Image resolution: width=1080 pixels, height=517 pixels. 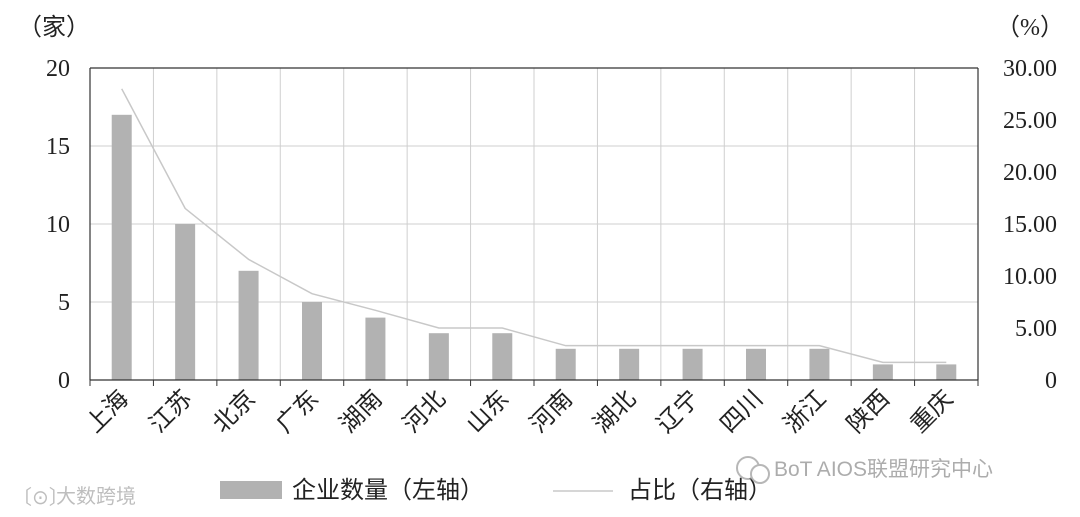 I want to click on legend: 企业数量（左轴） 占比（右轴）, so click(x=496, y=490).